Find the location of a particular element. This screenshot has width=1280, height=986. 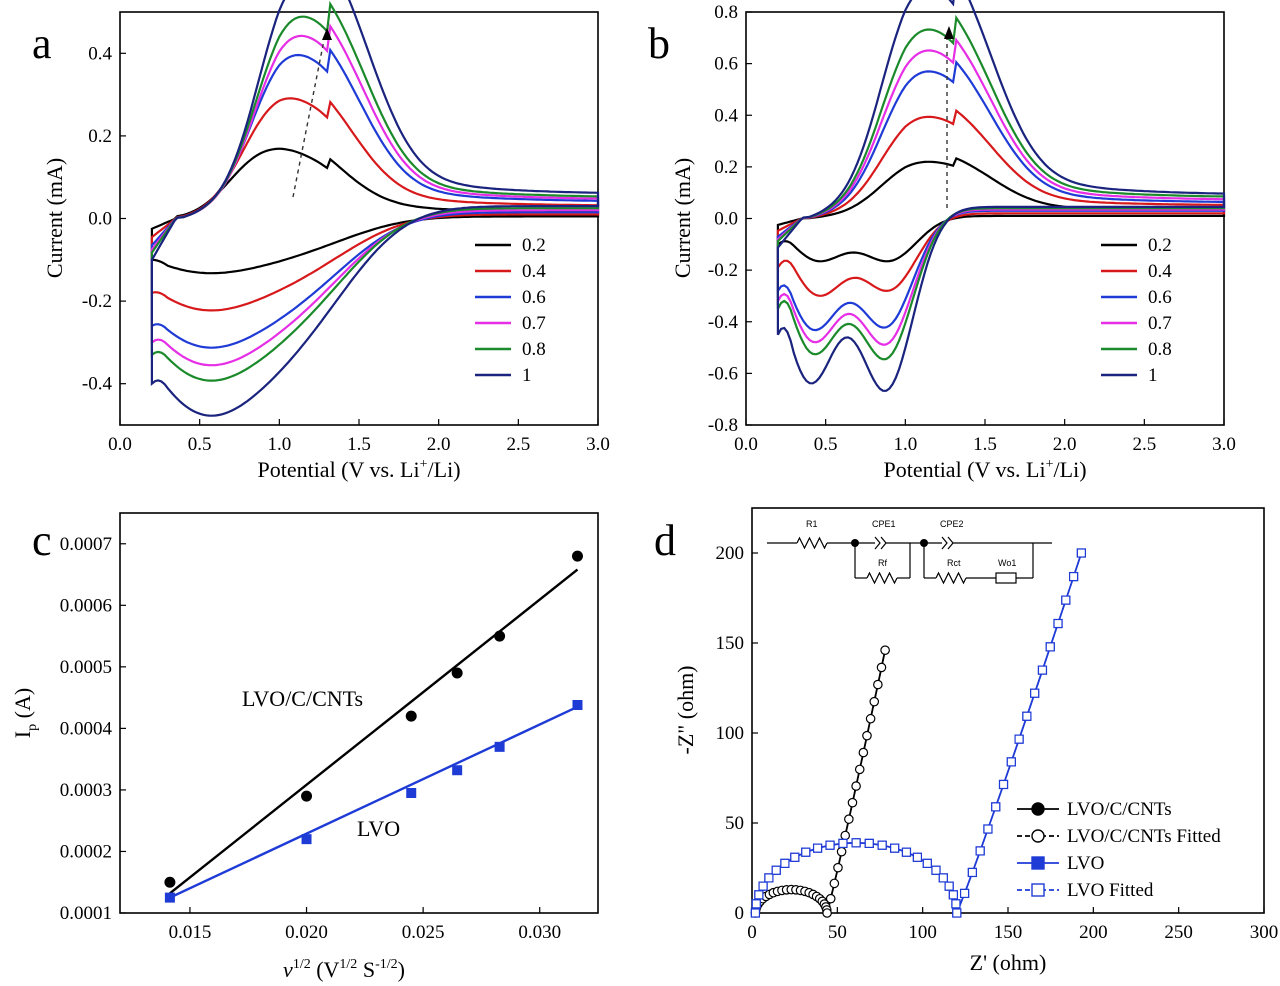

x-tick-label: 100 is located at coordinates (922, 932).